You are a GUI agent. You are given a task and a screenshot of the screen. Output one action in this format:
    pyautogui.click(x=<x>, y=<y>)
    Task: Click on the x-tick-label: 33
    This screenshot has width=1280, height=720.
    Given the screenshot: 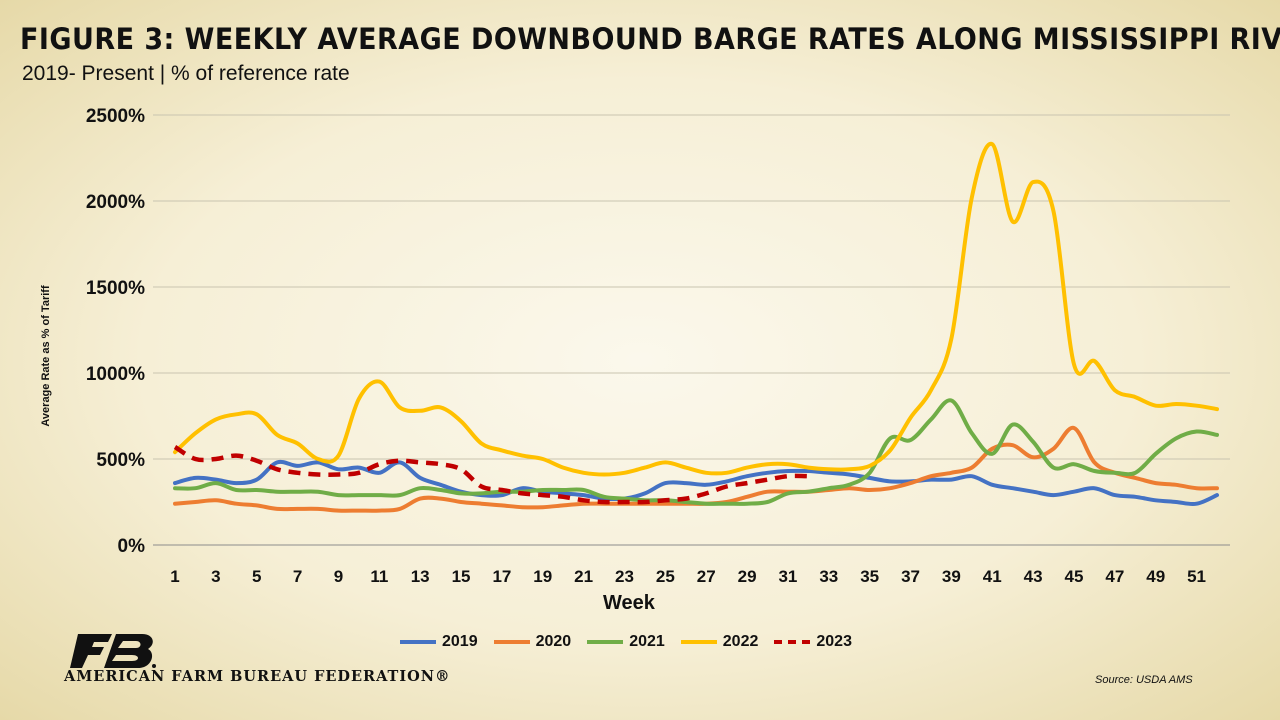 What is the action you would take?
    pyautogui.click(x=828, y=576)
    